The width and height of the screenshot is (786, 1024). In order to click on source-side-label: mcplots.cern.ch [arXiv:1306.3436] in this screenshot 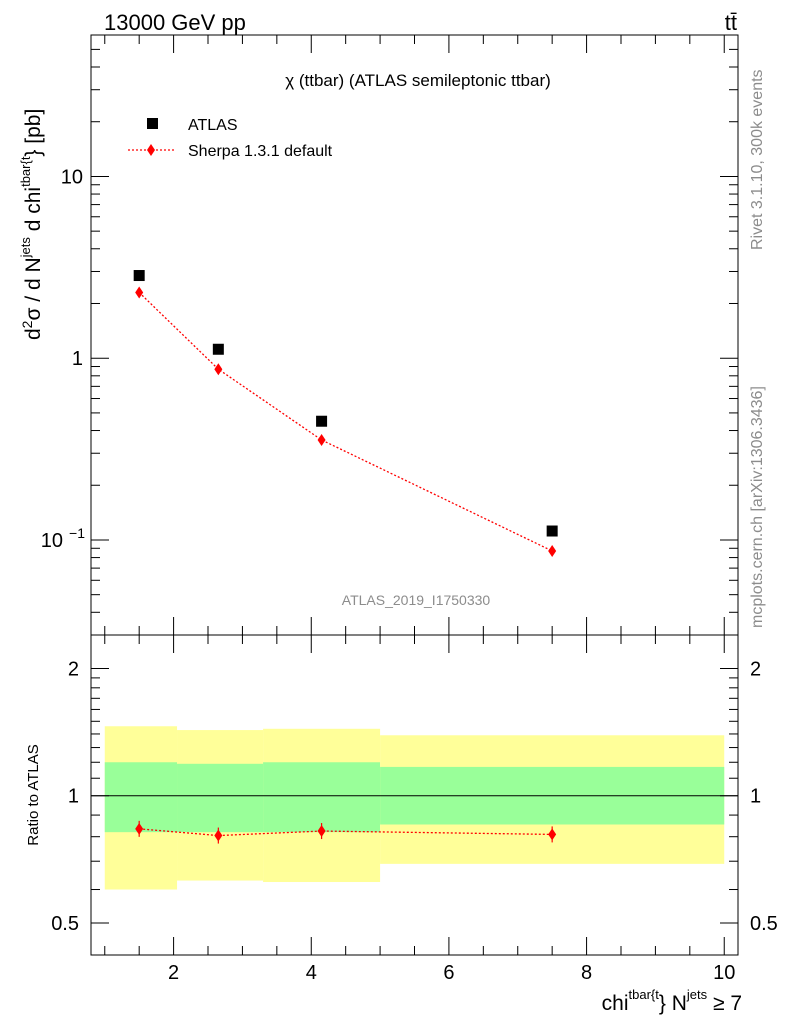, I will do `click(757, 507)`.